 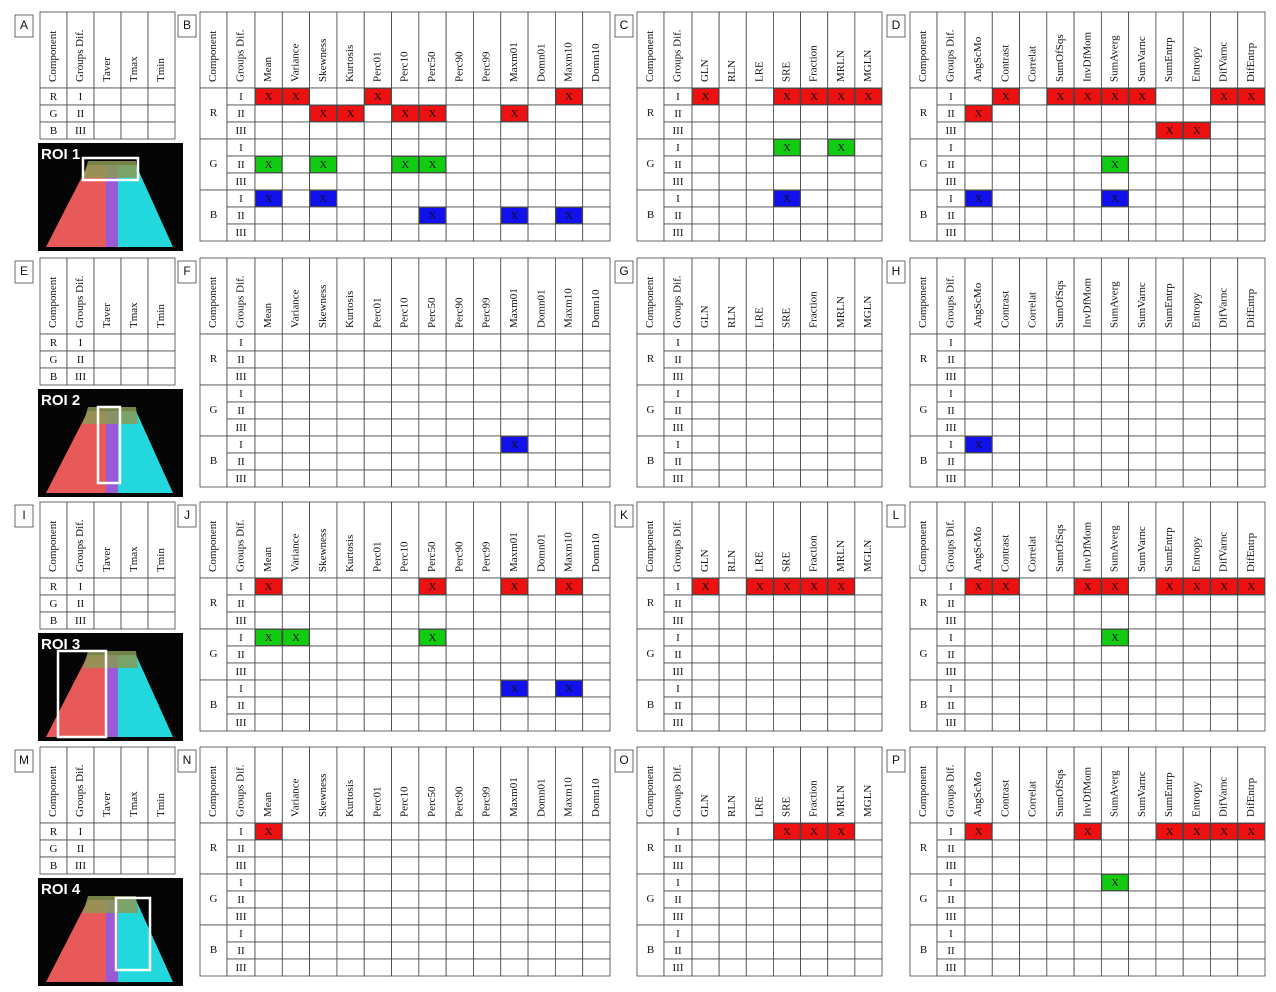 What do you see at coordinates (787, 72) in the screenshot?
I see `column-header: SRE` at bounding box center [787, 72].